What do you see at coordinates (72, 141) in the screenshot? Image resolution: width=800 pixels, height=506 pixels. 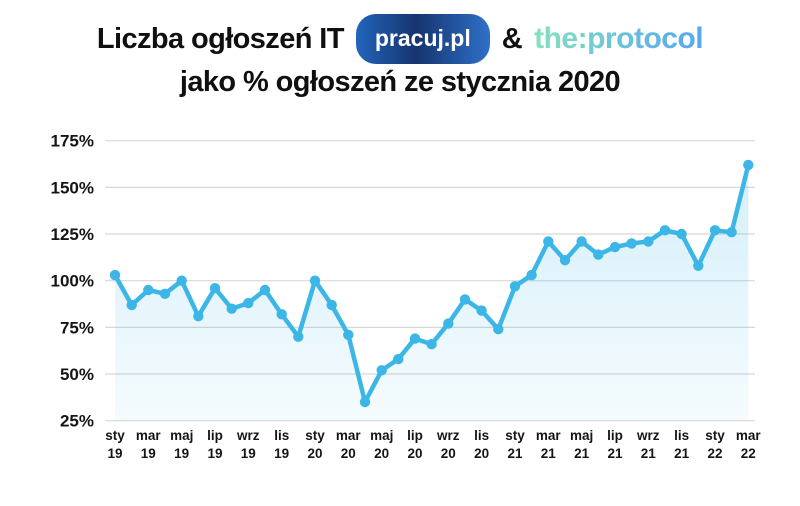 I see `y-tick-label: 175%` at bounding box center [72, 141].